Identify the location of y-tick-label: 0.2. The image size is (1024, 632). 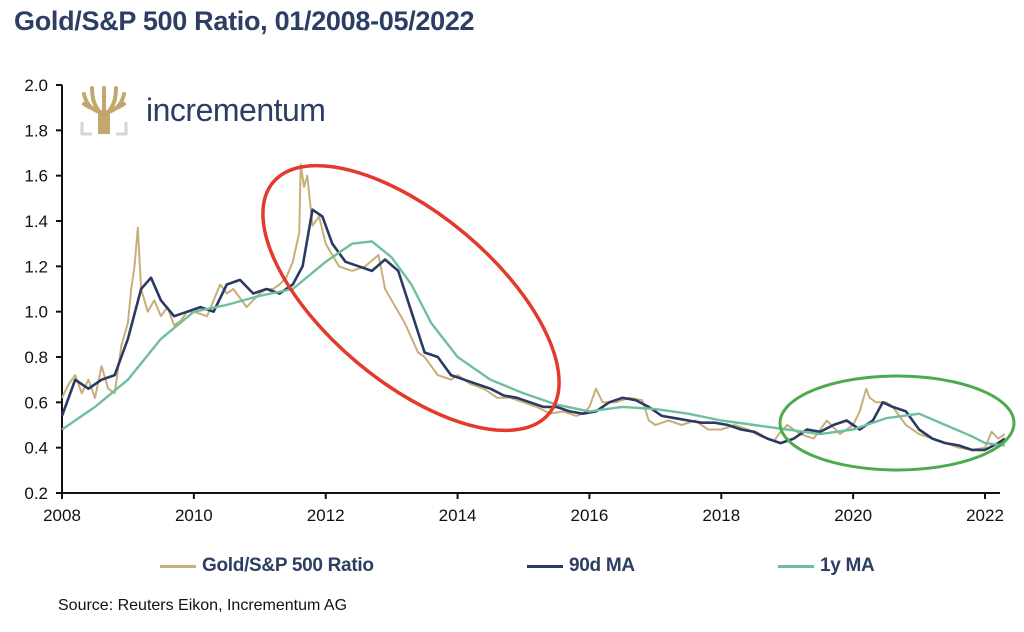
(36, 493).